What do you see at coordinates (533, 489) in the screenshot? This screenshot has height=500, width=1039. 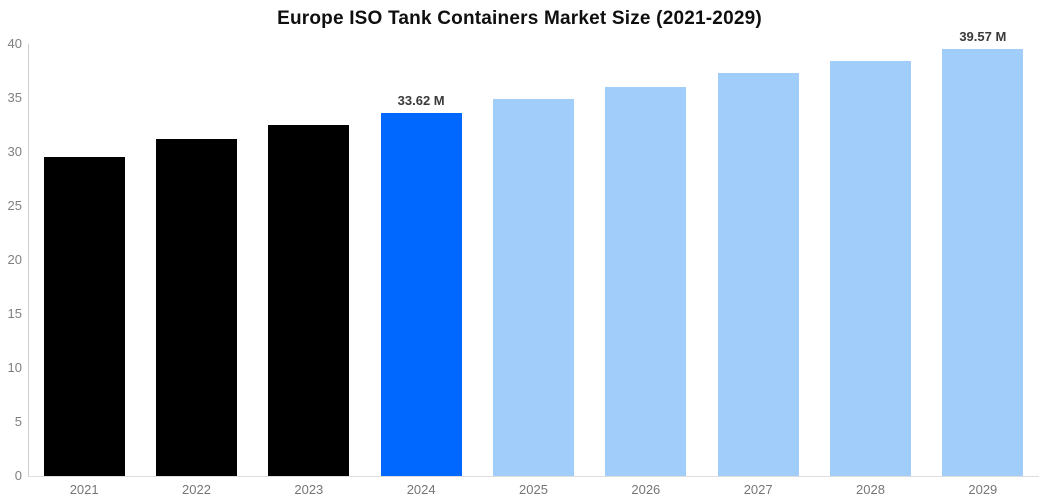 I see `x-tick-label-2025: 2025` at bounding box center [533, 489].